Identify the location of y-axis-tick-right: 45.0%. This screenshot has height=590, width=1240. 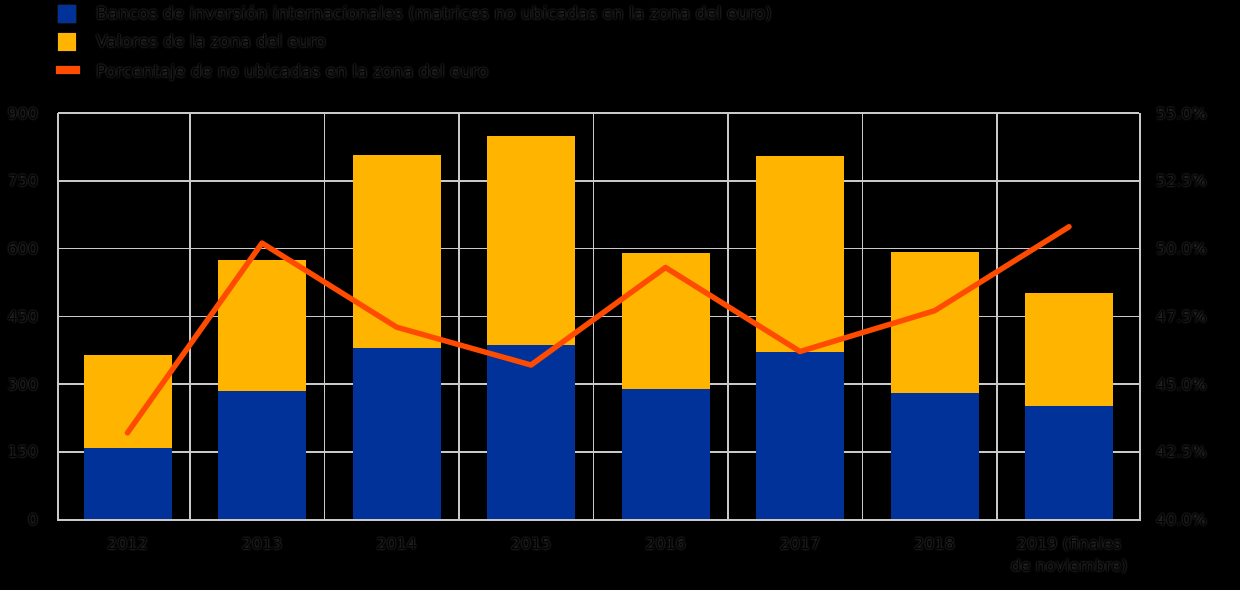
(1181, 384).